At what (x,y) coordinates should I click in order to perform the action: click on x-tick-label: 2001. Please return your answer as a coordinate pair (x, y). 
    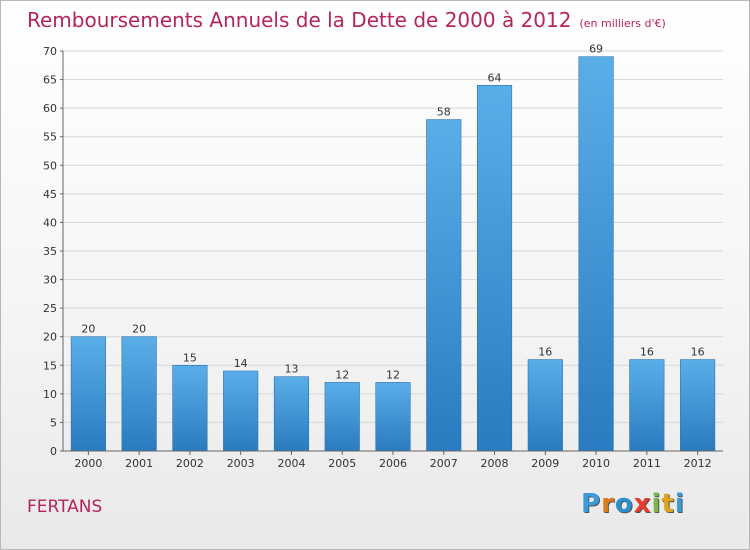
    Looking at the image, I should click on (139, 463).